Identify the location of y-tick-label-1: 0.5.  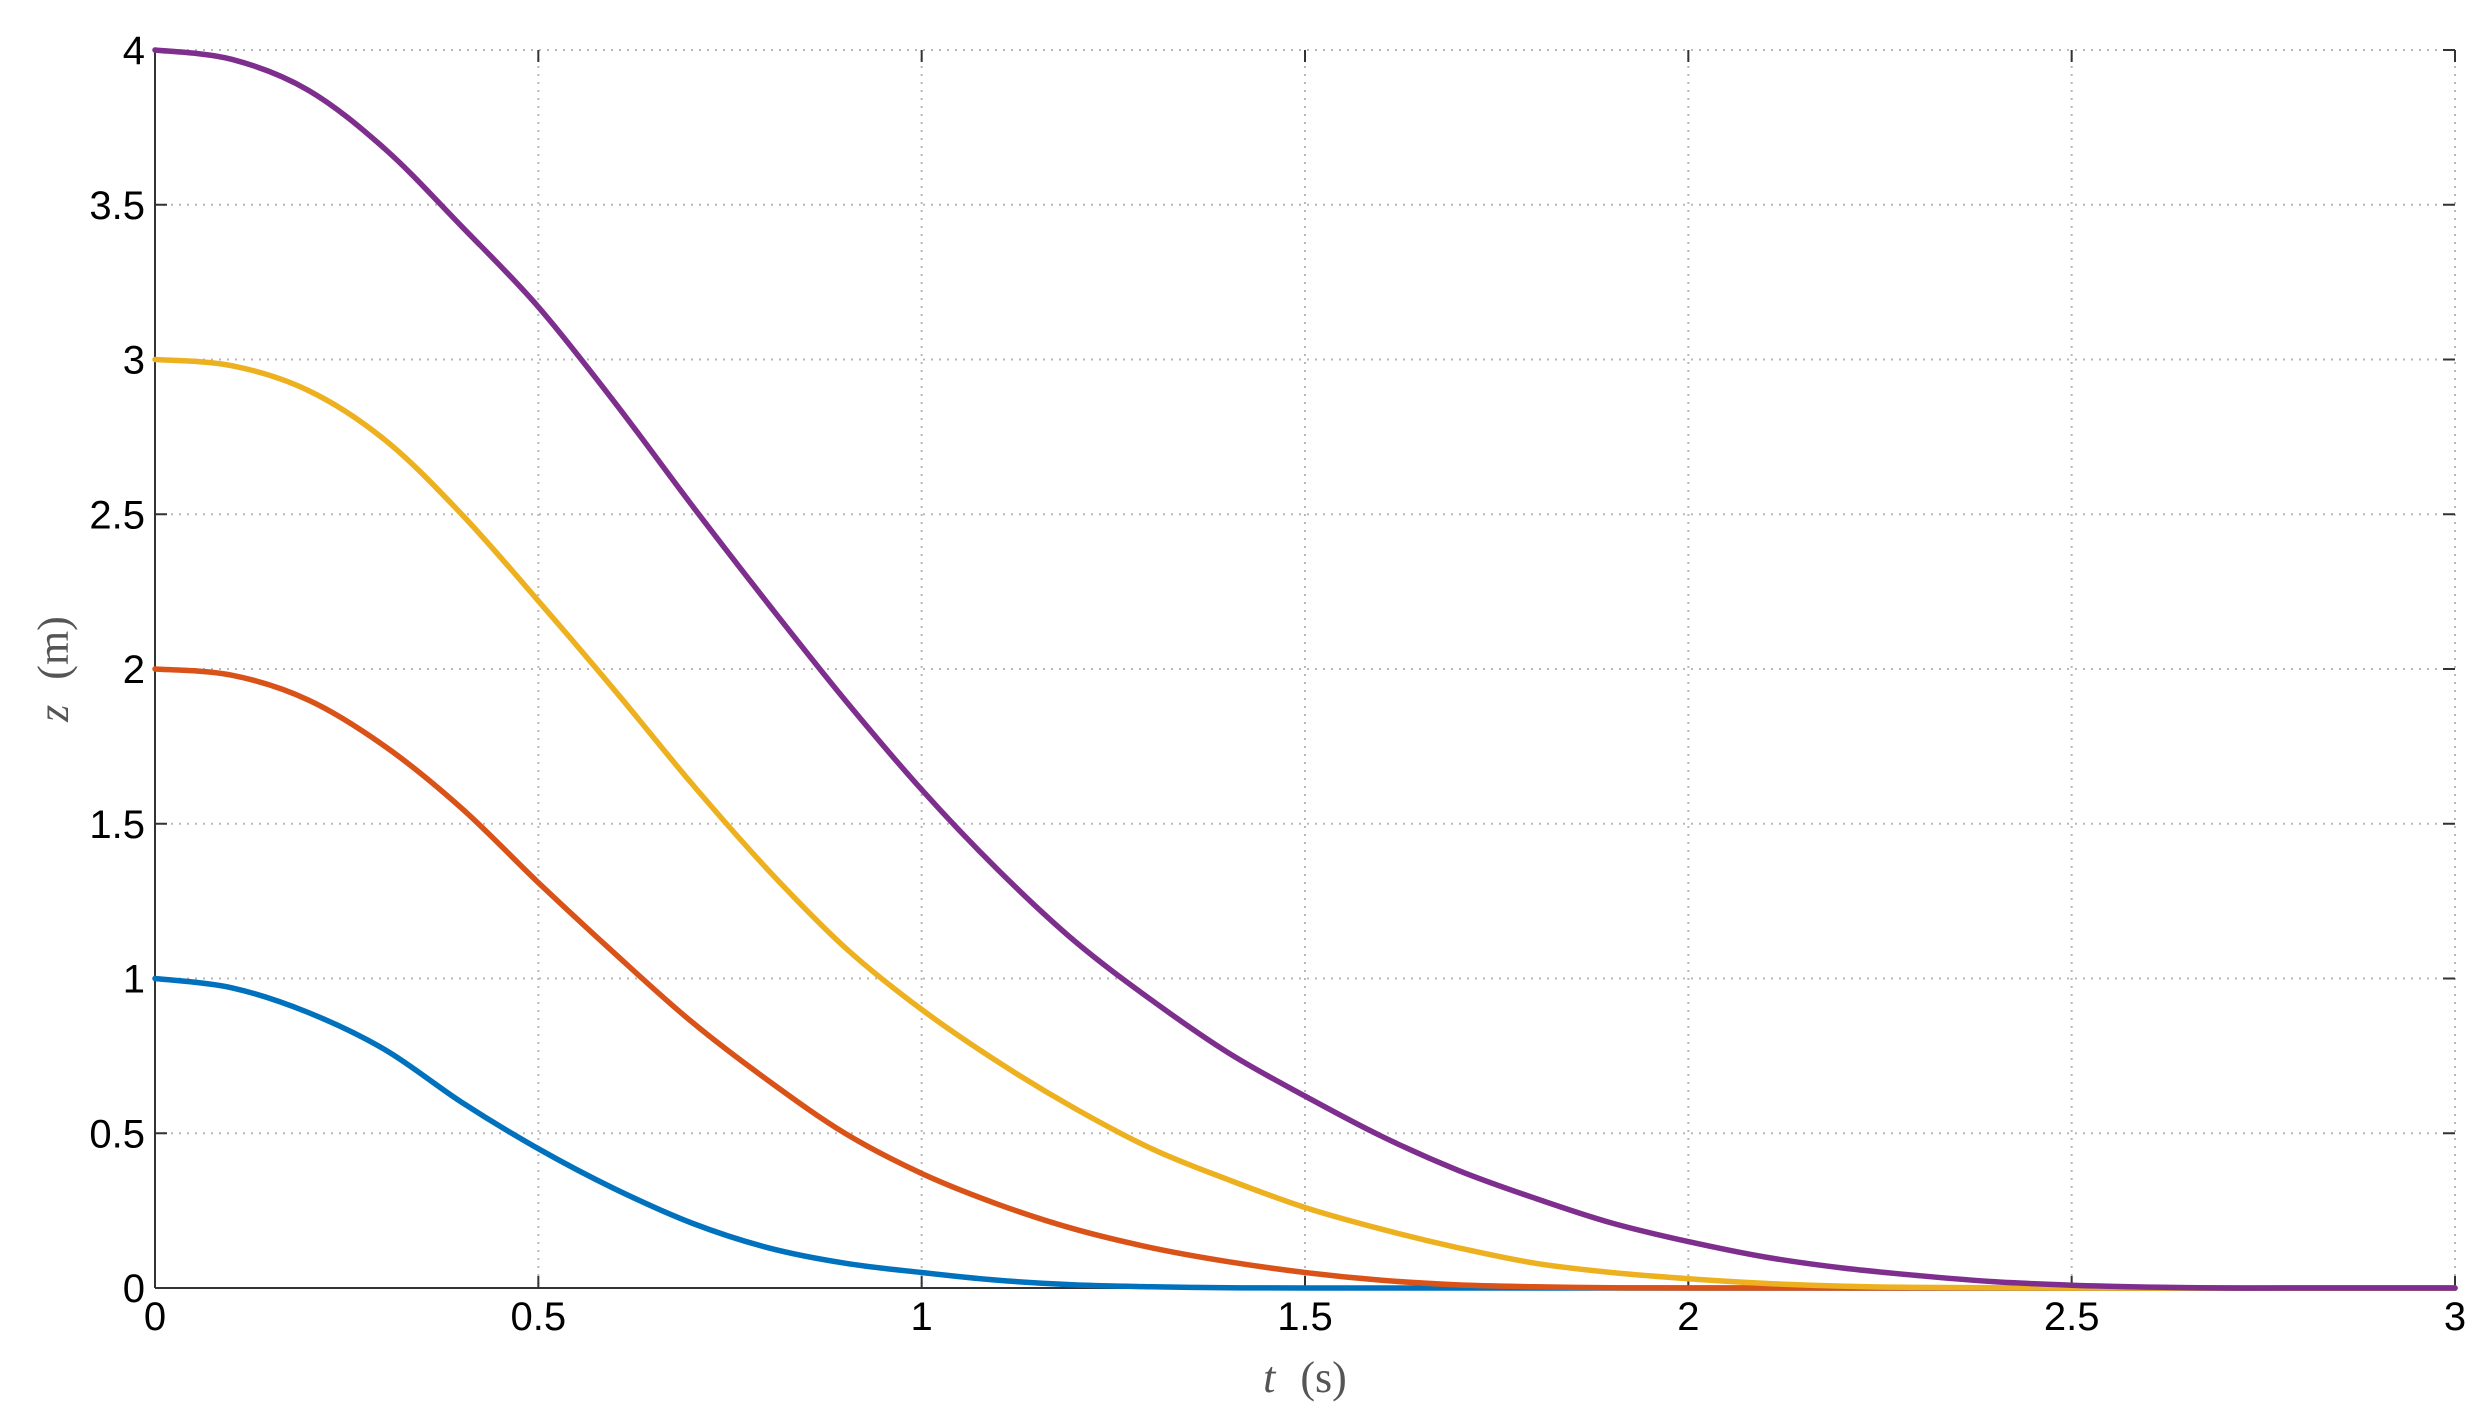
(117, 1134).